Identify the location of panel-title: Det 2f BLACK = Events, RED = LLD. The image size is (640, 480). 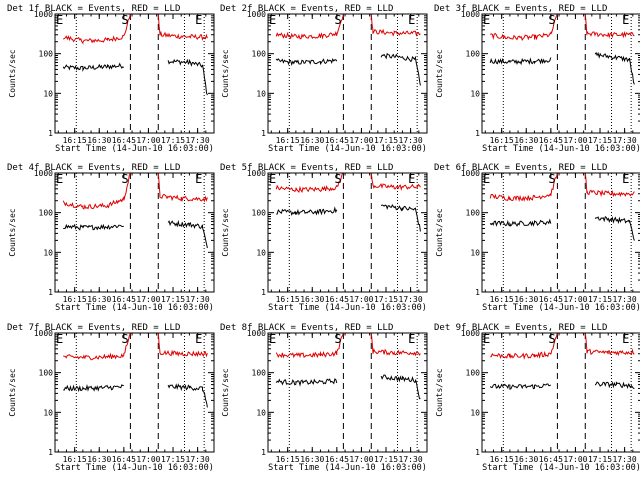
(306, 9).